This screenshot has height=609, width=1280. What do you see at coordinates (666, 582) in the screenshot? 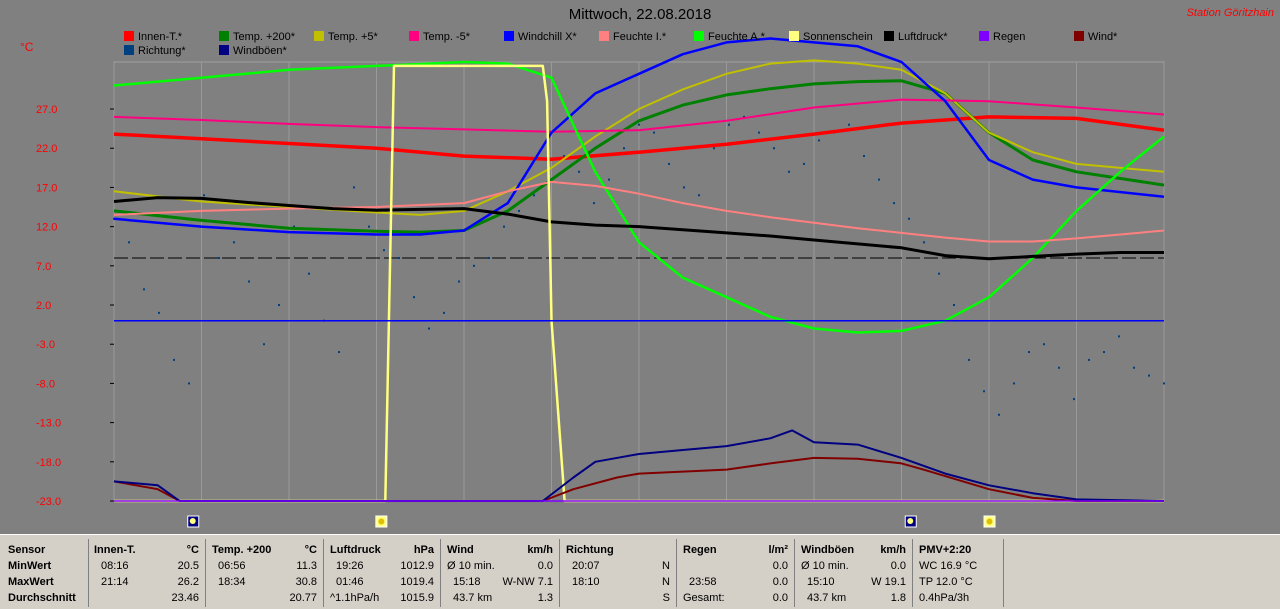
I see `richtung-max-val: N` at bounding box center [666, 582].